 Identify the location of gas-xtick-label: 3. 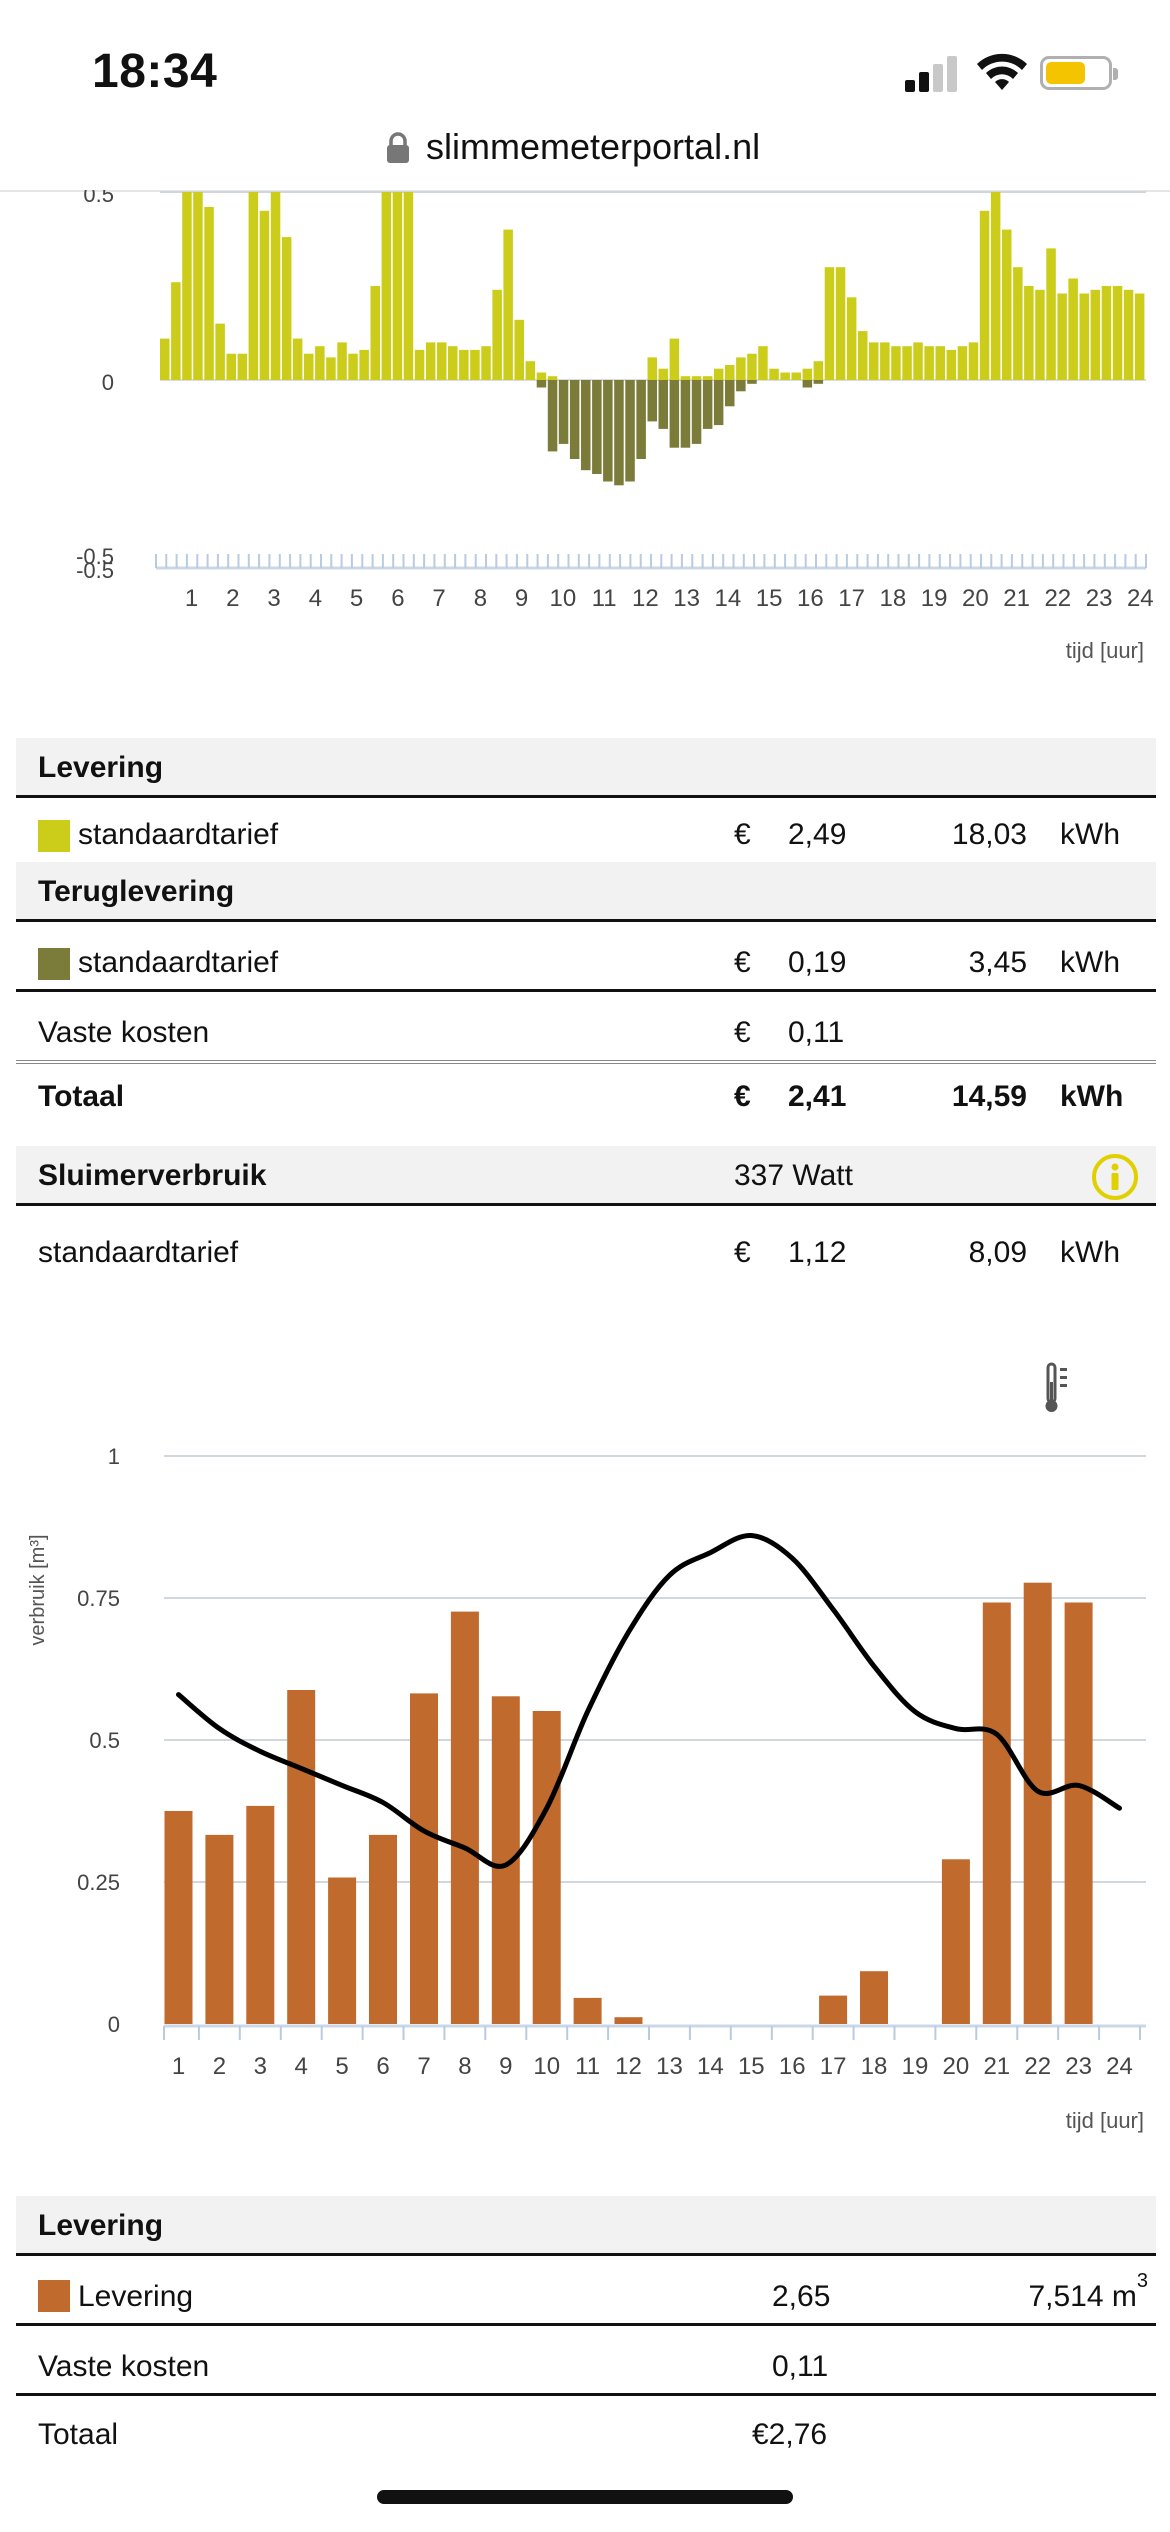
(260, 2066).